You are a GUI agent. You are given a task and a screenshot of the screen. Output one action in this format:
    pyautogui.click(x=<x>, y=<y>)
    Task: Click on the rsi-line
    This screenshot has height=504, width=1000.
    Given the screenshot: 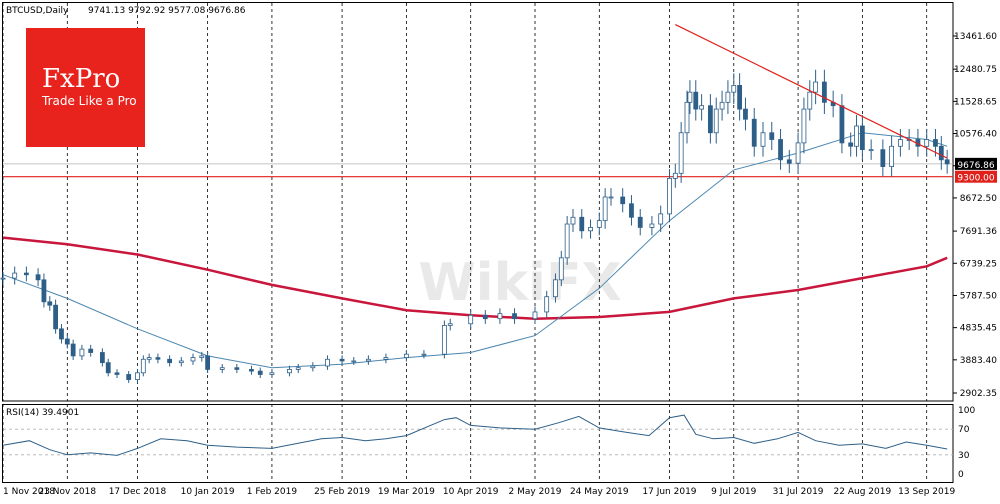 What is the action you would take?
    pyautogui.click(x=475, y=435)
    